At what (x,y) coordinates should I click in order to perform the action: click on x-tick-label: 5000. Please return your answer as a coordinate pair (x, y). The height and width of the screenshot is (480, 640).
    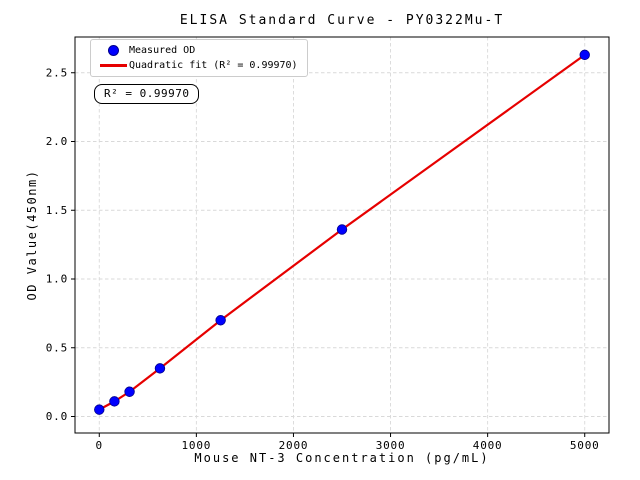
    Looking at the image, I should click on (585, 445).